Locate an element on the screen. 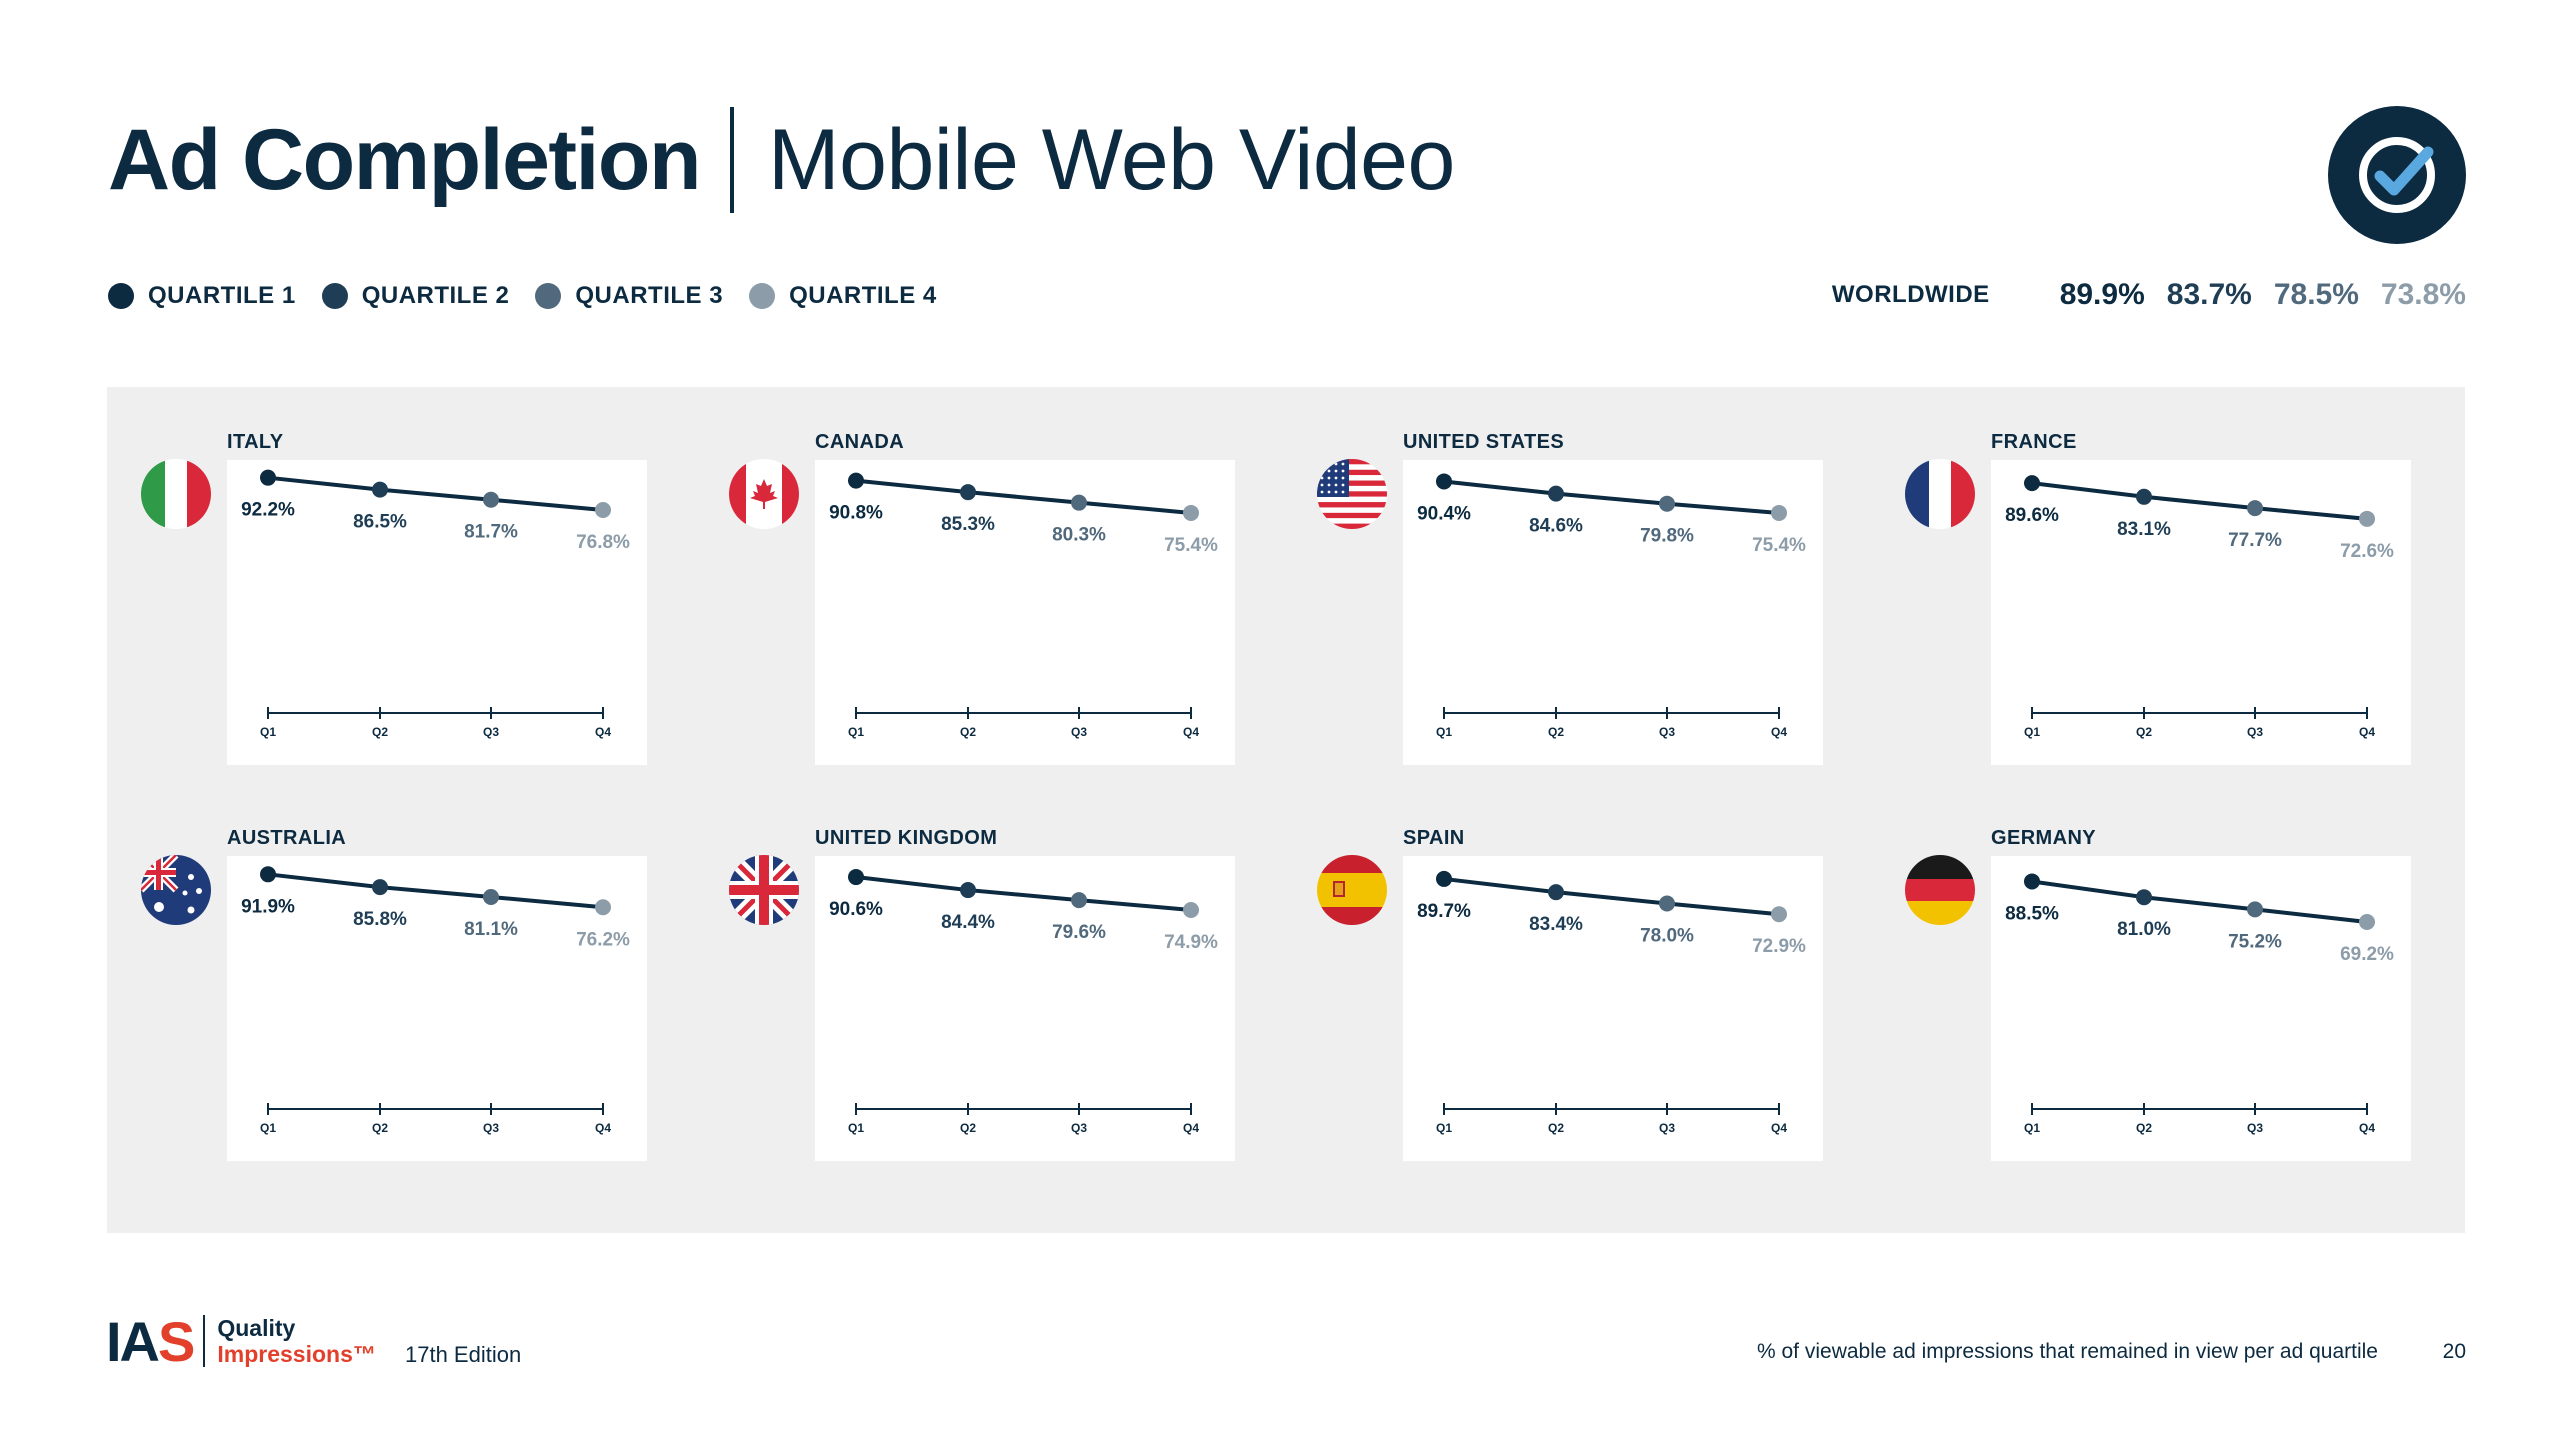 The width and height of the screenshot is (2560, 1440). country-chart-france: FRANCE Q1 Q2 Q3 Q4 89.6% 83.1% 77.7% 72.6% is located at coordinates (2165, 584).